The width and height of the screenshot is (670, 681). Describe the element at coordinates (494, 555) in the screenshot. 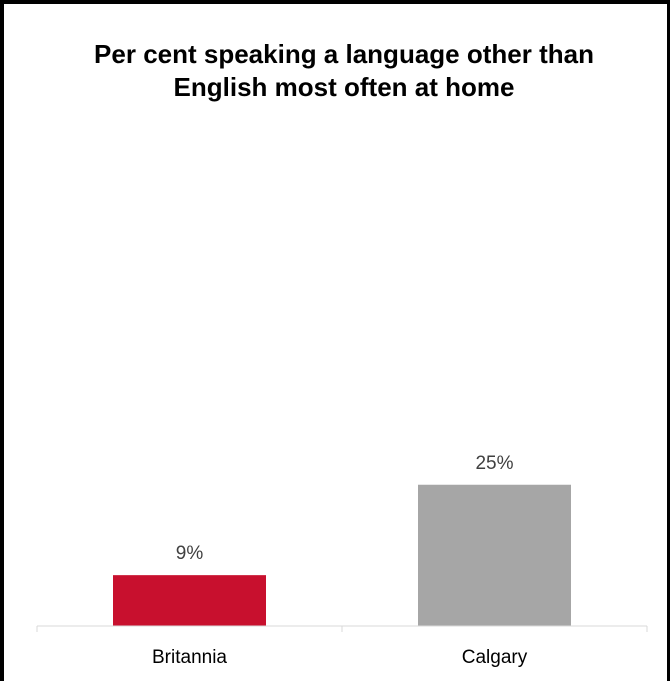

I see `bar-calgary` at that location.